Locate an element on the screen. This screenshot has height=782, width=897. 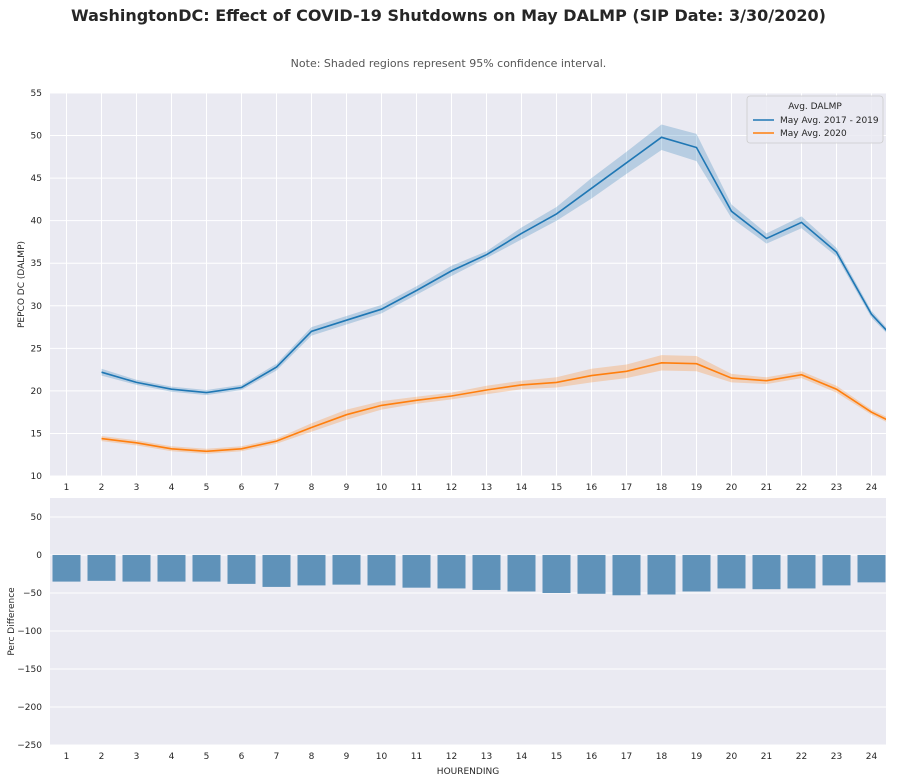
y-tick-label: 20 is located at coordinates (37, 392).